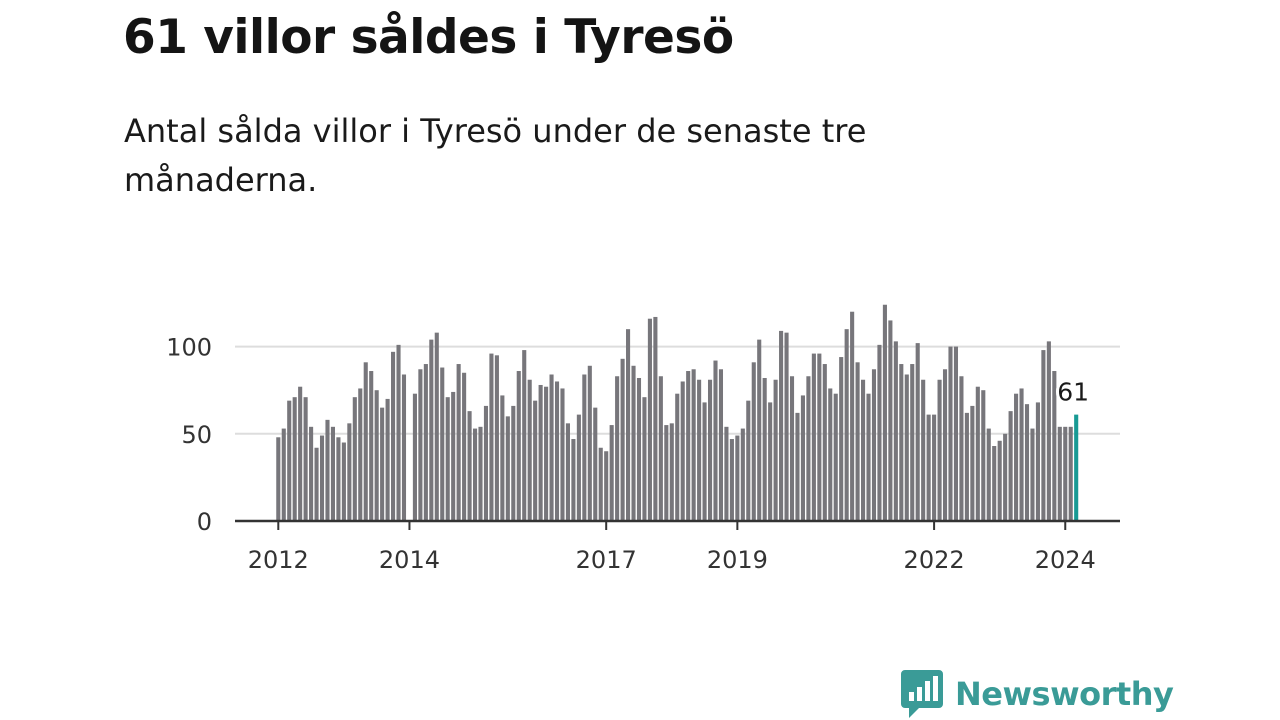  Describe the element at coordinates (409, 560) in the screenshot. I see `x-tick-label: 2014` at that location.